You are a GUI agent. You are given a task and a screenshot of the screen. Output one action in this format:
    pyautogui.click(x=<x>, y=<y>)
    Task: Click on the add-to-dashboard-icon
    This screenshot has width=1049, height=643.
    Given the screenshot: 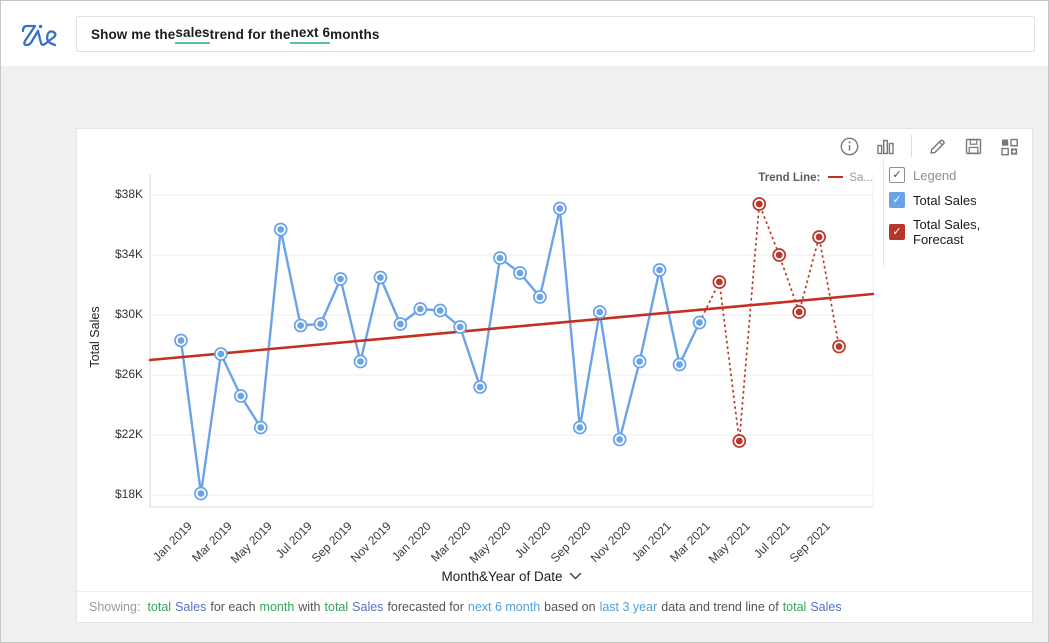 What is the action you would take?
    pyautogui.click(x=1009, y=146)
    